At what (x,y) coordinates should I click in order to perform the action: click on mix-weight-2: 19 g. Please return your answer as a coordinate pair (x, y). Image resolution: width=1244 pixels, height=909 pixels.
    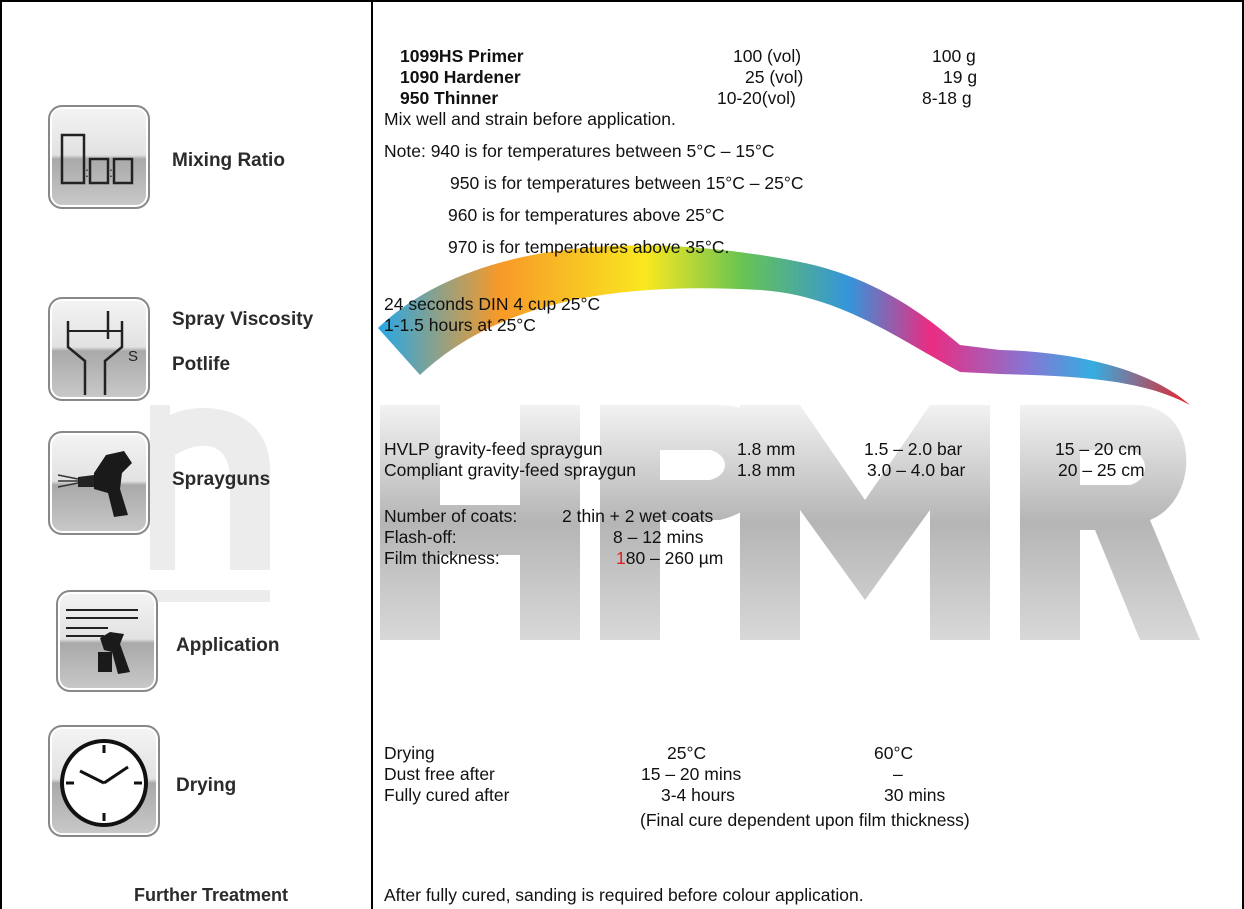
    Looking at the image, I should click on (960, 77).